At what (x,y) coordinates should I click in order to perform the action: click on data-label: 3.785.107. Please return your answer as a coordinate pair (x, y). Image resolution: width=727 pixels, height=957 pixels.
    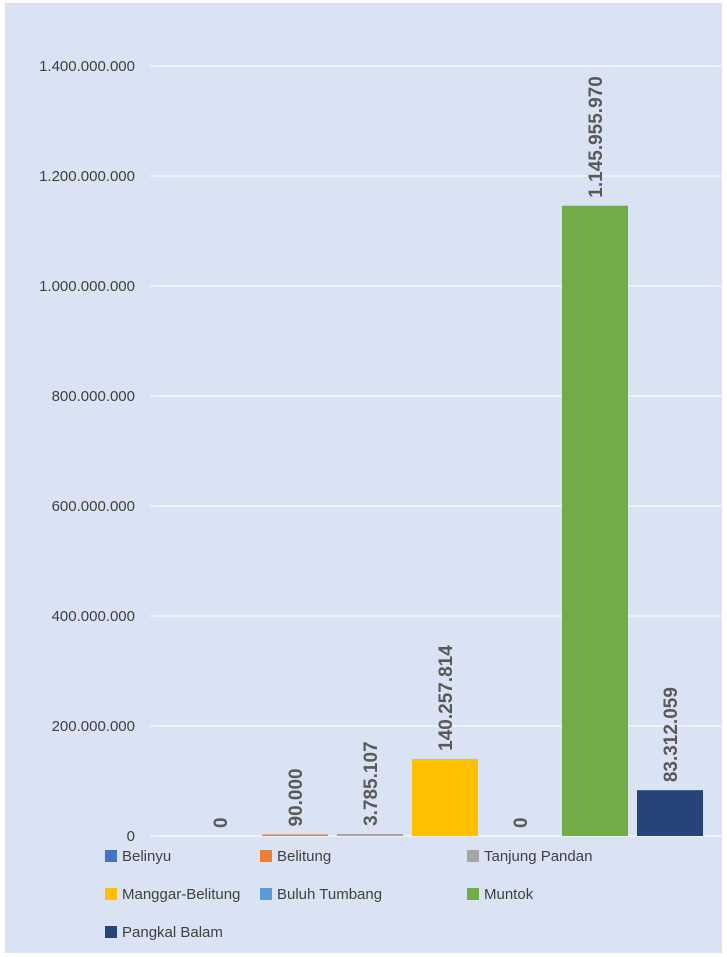
    Looking at the image, I should click on (371, 783).